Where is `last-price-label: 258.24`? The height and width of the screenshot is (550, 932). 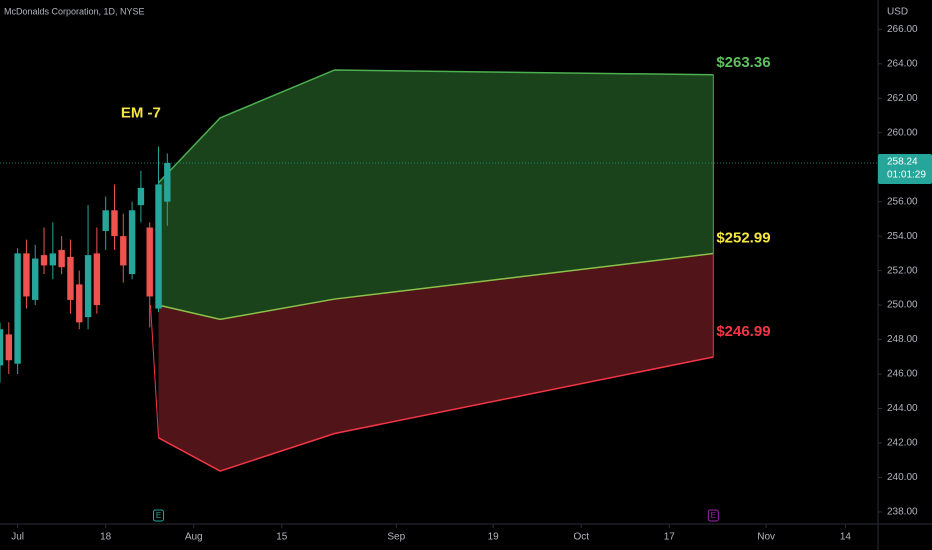
last-price-label: 258.24 is located at coordinates (902, 162).